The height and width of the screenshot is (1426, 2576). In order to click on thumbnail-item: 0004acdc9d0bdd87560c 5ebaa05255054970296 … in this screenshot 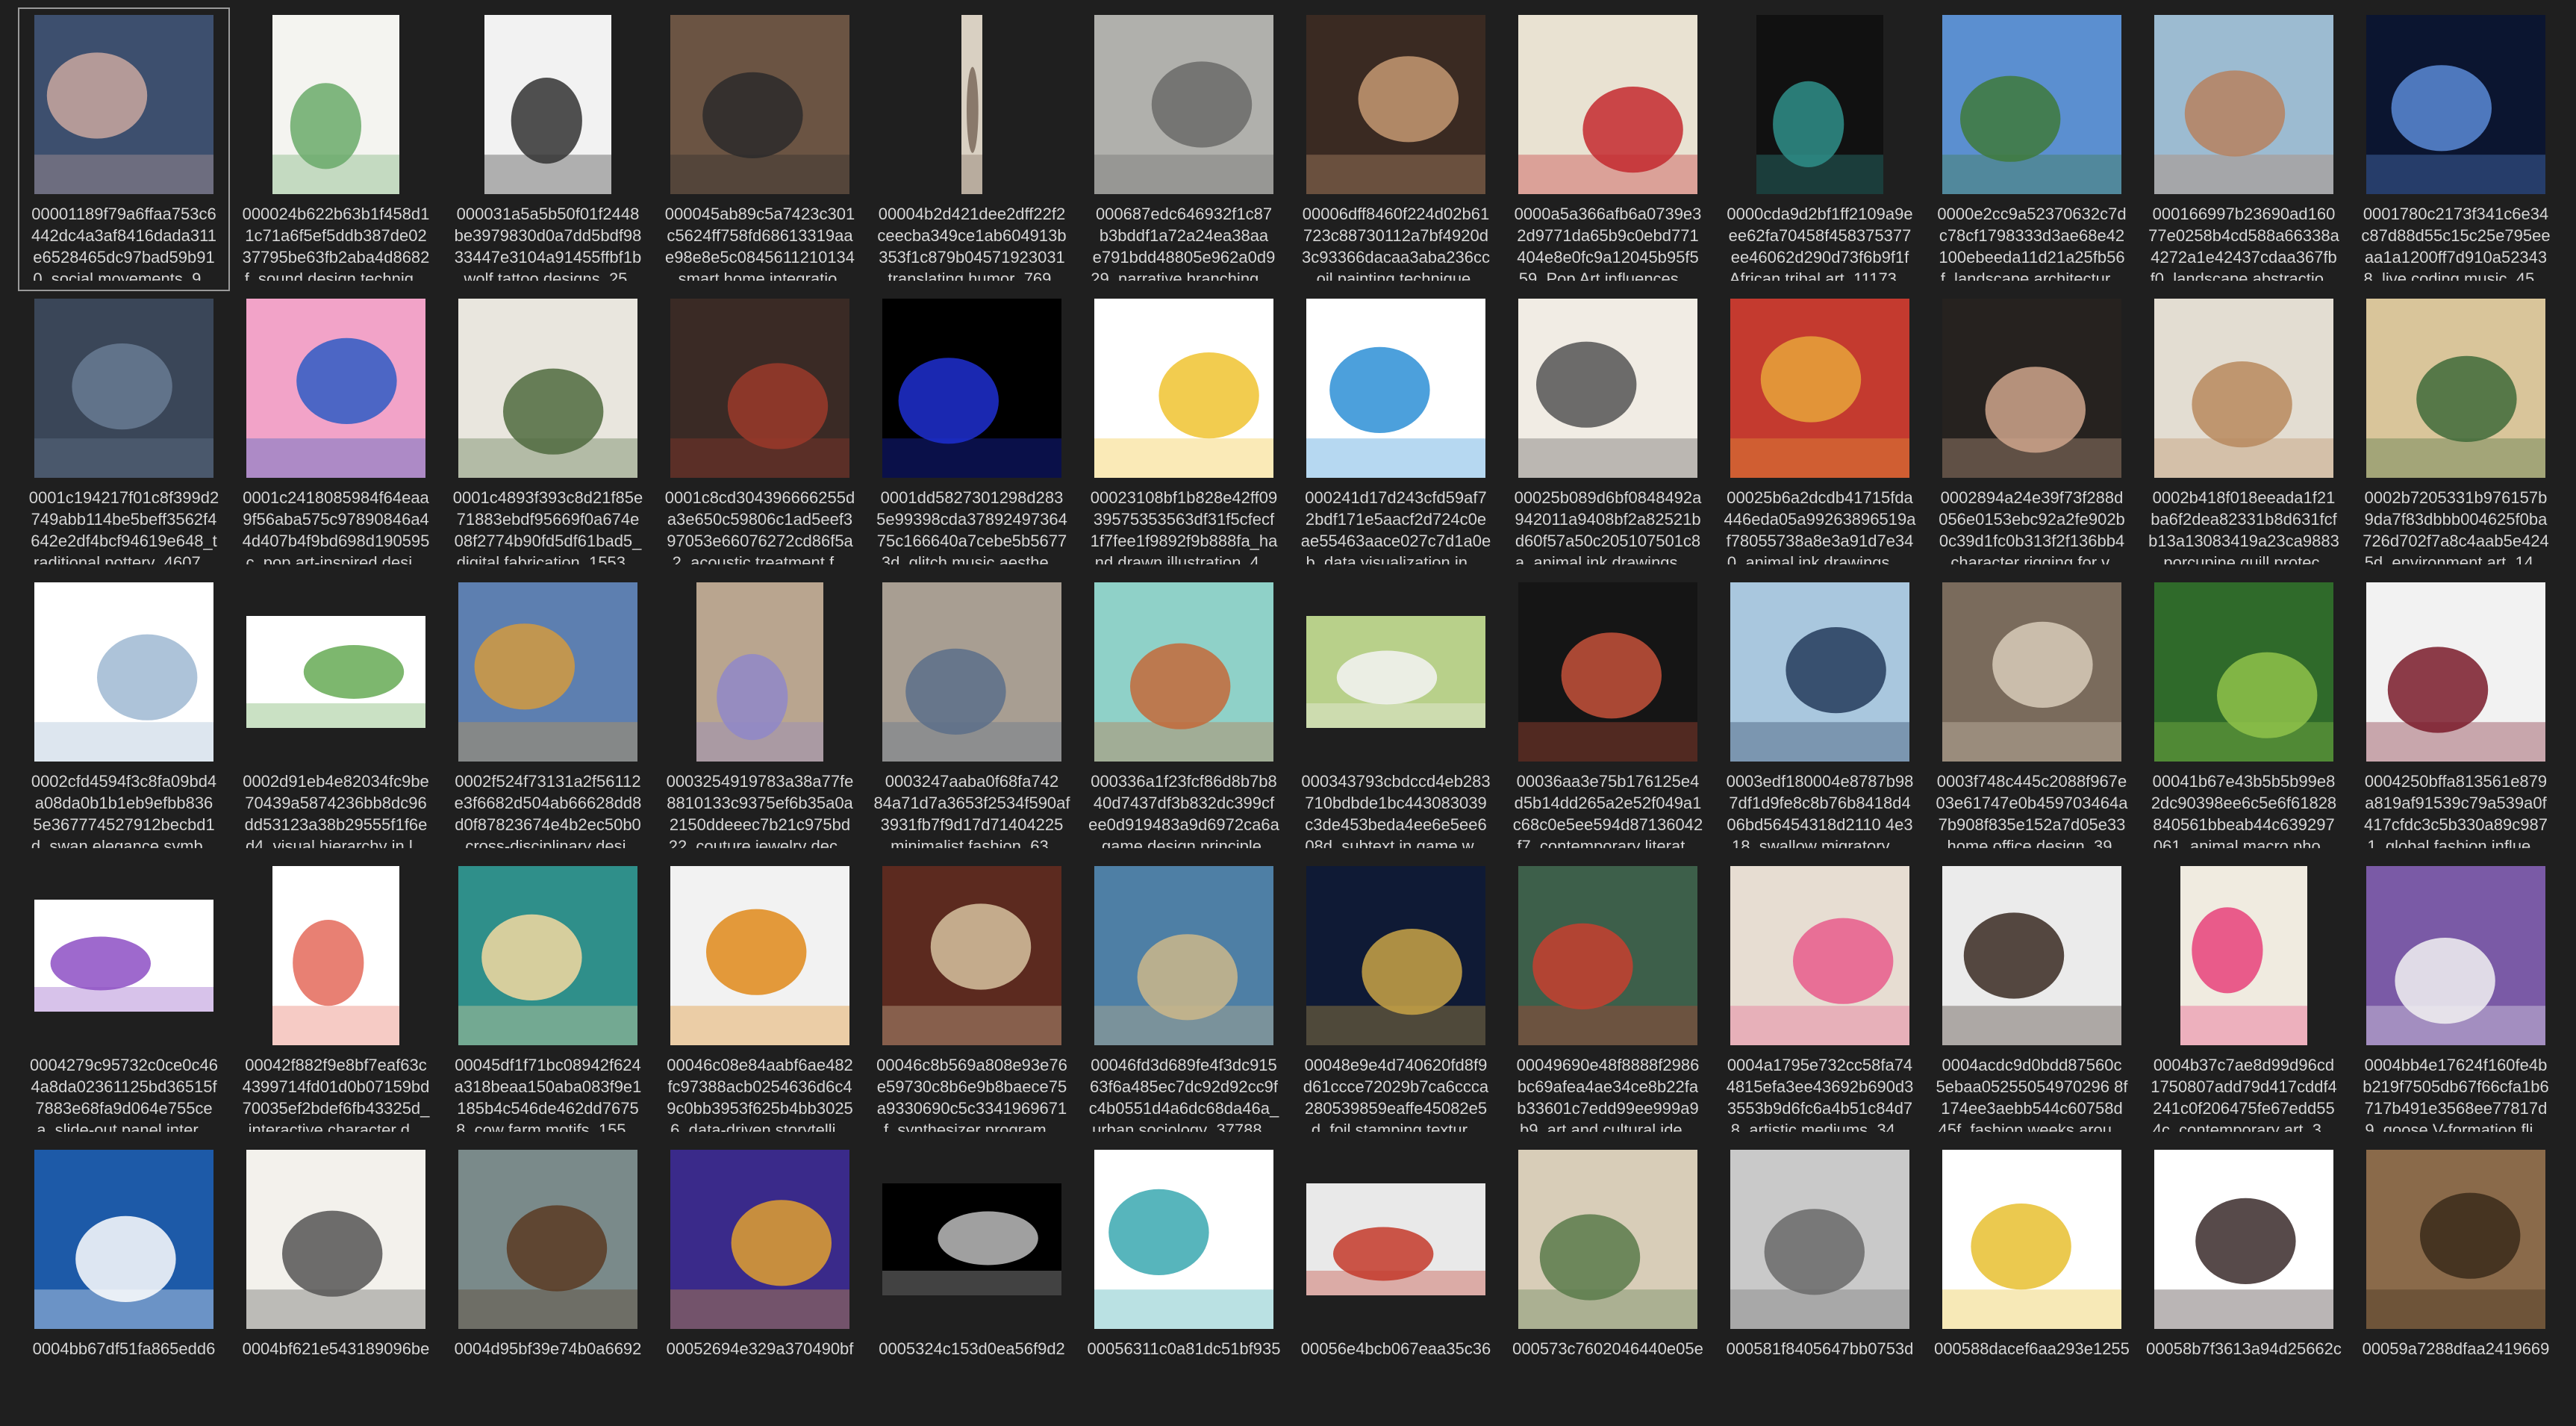, I will do `click(2032, 1001)`.